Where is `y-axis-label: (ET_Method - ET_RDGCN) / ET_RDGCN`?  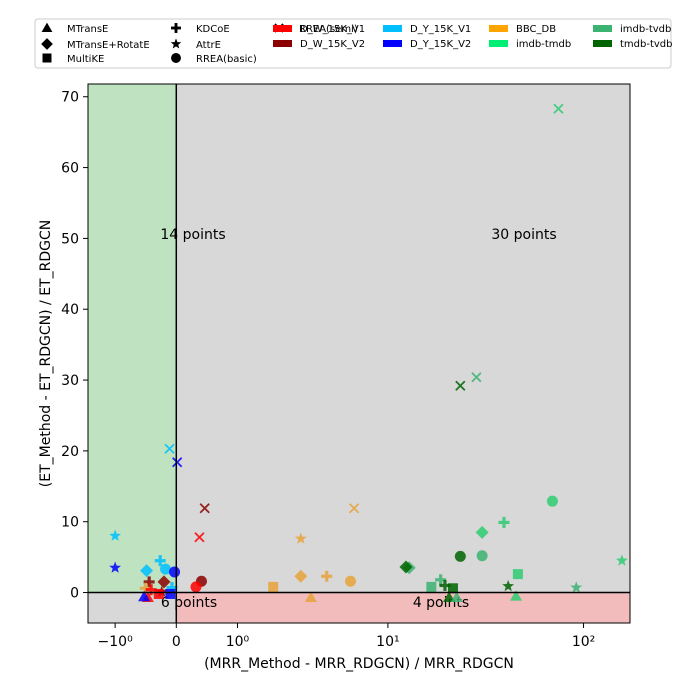 y-axis-label: (ET_Method - ET_RDGCN) / ET_RDGCN is located at coordinates (46, 353).